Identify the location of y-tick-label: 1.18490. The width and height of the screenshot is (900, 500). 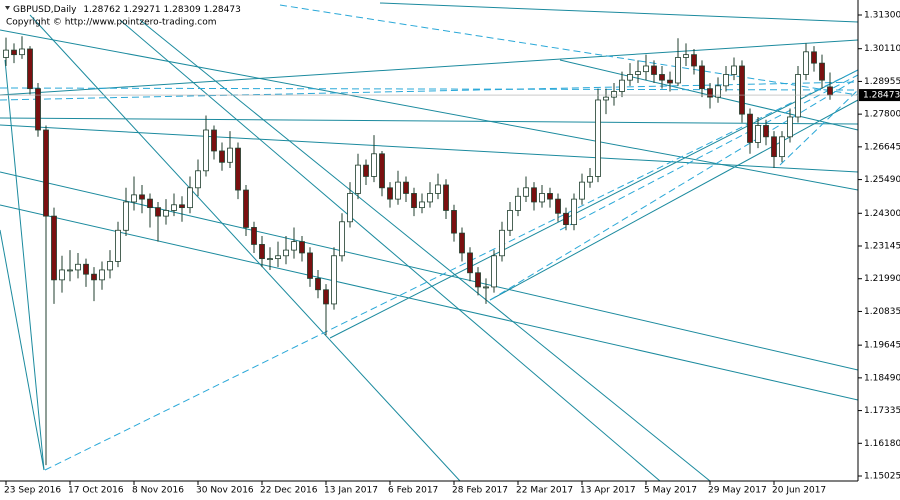
(882, 378).